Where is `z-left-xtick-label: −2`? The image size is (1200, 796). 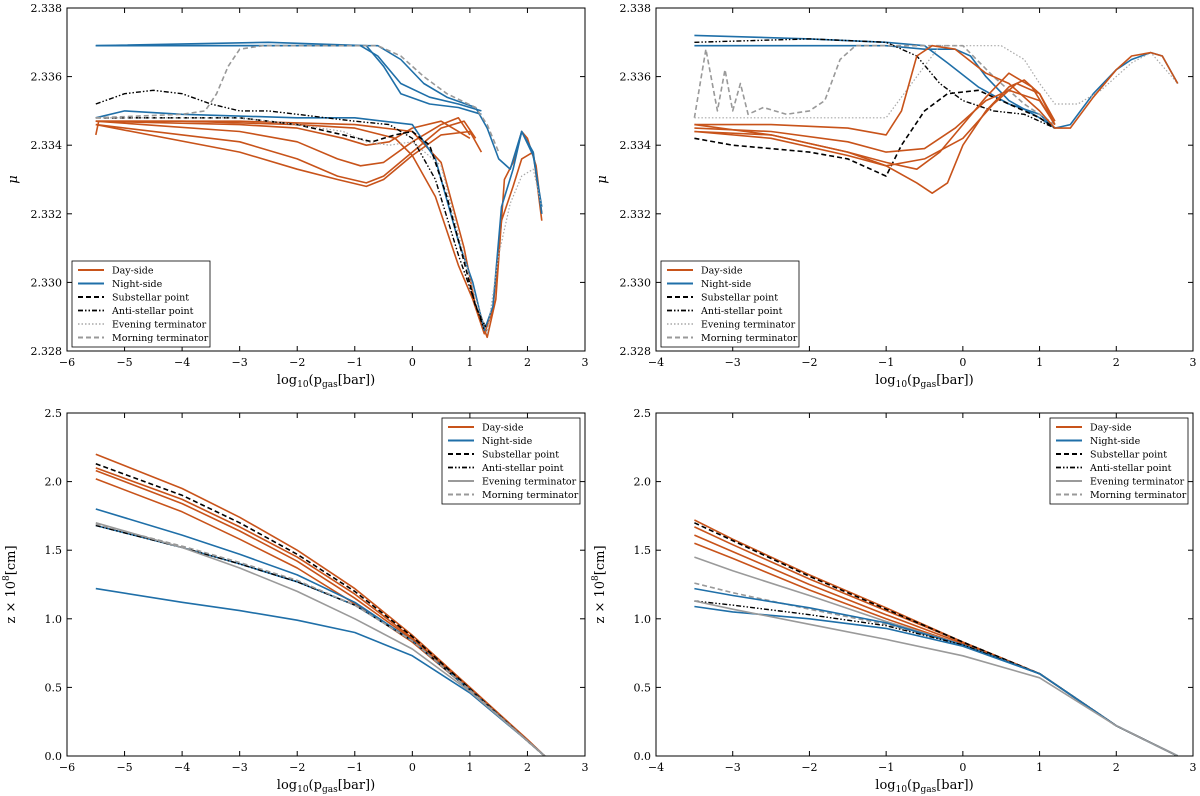 z-left-xtick-label: −2 is located at coordinates (297, 767).